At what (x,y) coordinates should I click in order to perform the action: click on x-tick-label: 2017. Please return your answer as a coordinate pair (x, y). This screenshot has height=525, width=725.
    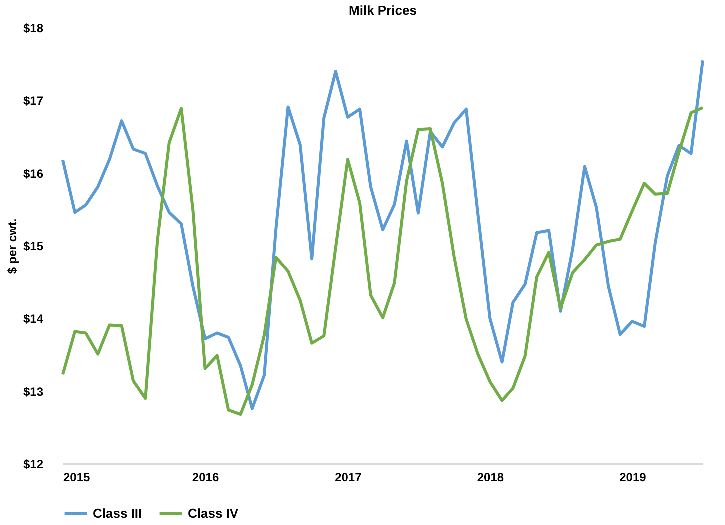
    Looking at the image, I should click on (348, 477).